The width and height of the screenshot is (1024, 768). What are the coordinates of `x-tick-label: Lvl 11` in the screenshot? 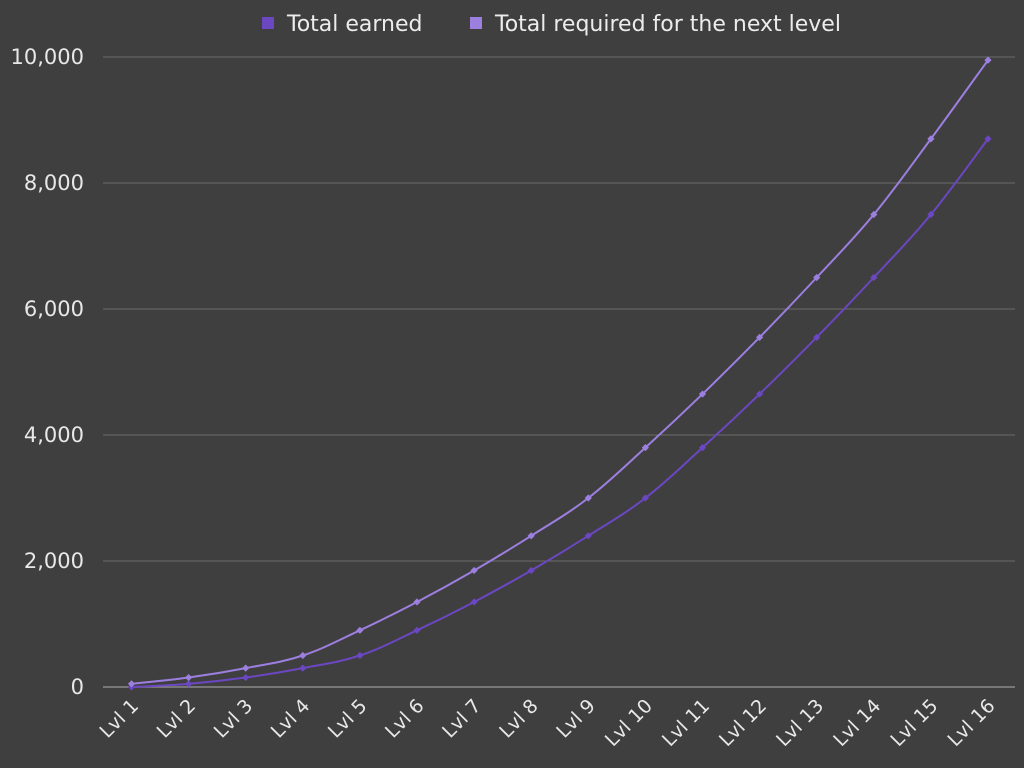 It's located at (686, 723).